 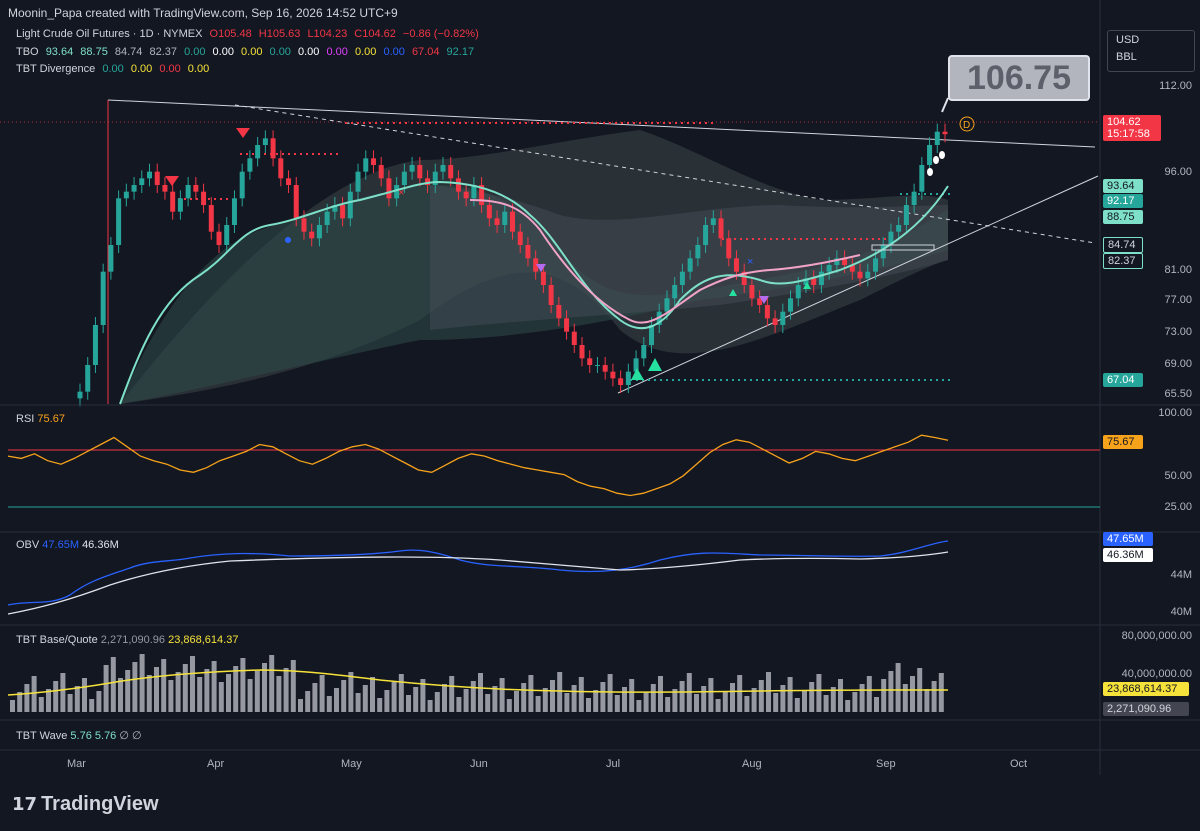 I want to click on trendline-support, so click(x=858, y=284).